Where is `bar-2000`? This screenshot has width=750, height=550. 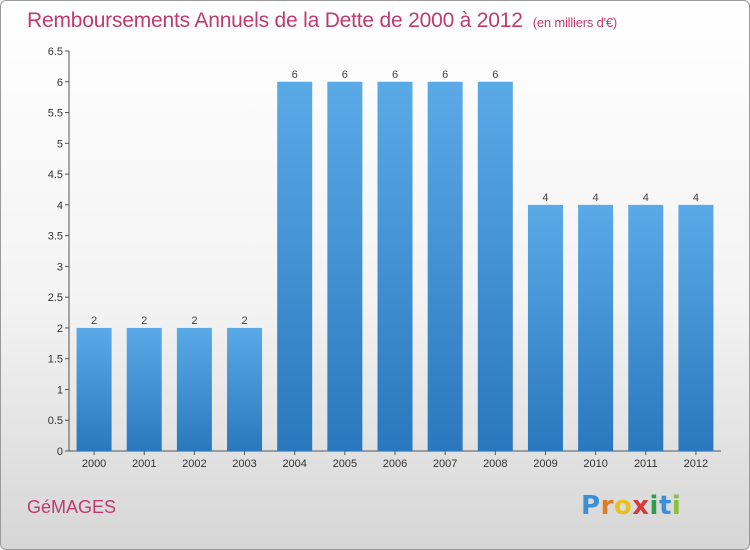
bar-2000 is located at coordinates (94, 389).